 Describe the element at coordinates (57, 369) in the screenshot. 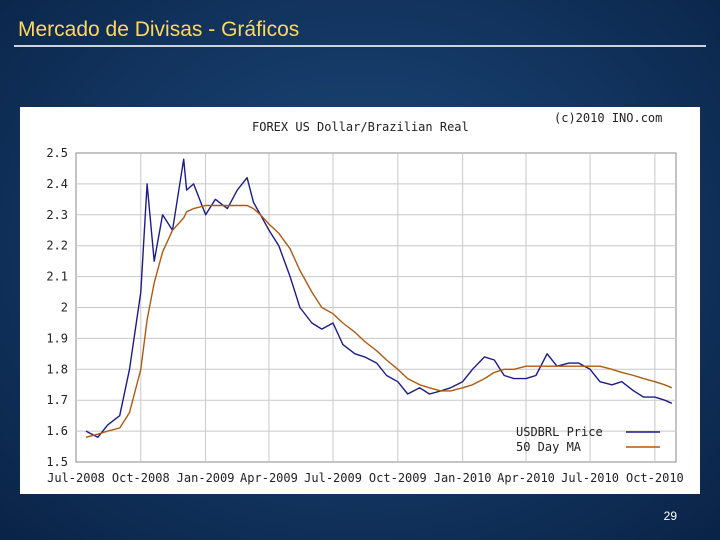

I see `y-tick-label: 1.8` at that location.